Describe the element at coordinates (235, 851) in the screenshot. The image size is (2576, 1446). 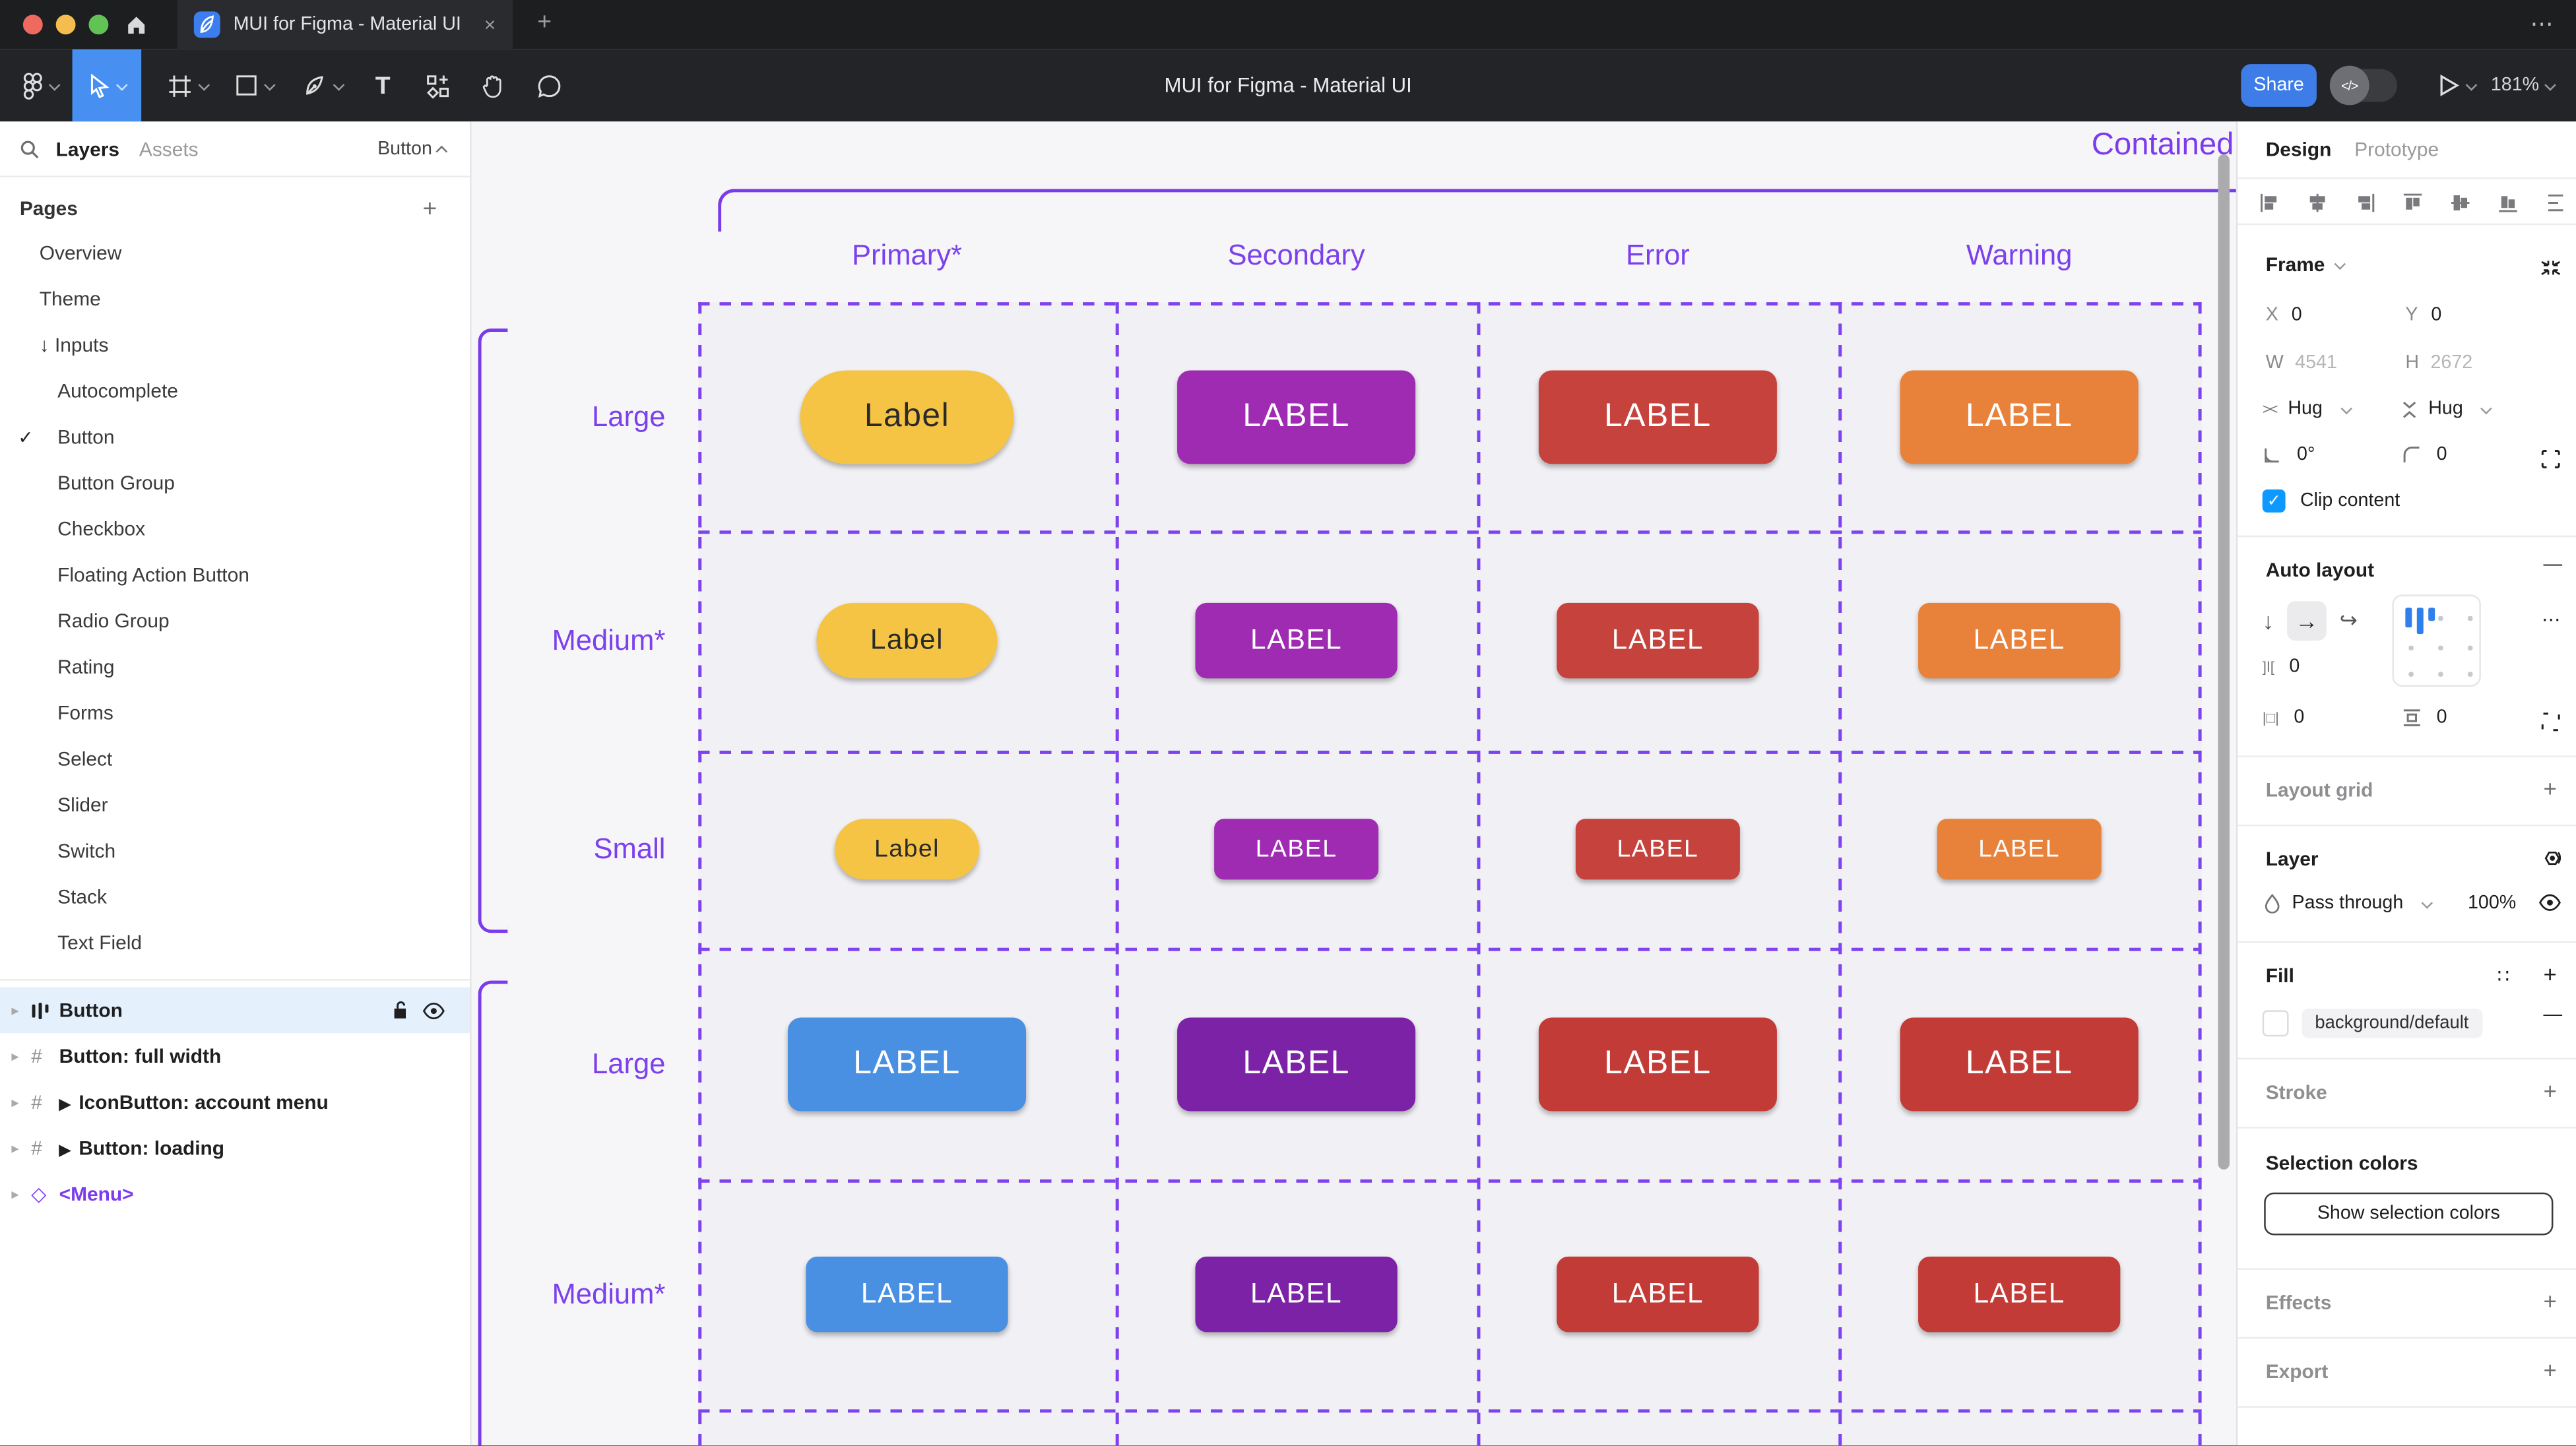
I see `page-item: Switch` at that location.